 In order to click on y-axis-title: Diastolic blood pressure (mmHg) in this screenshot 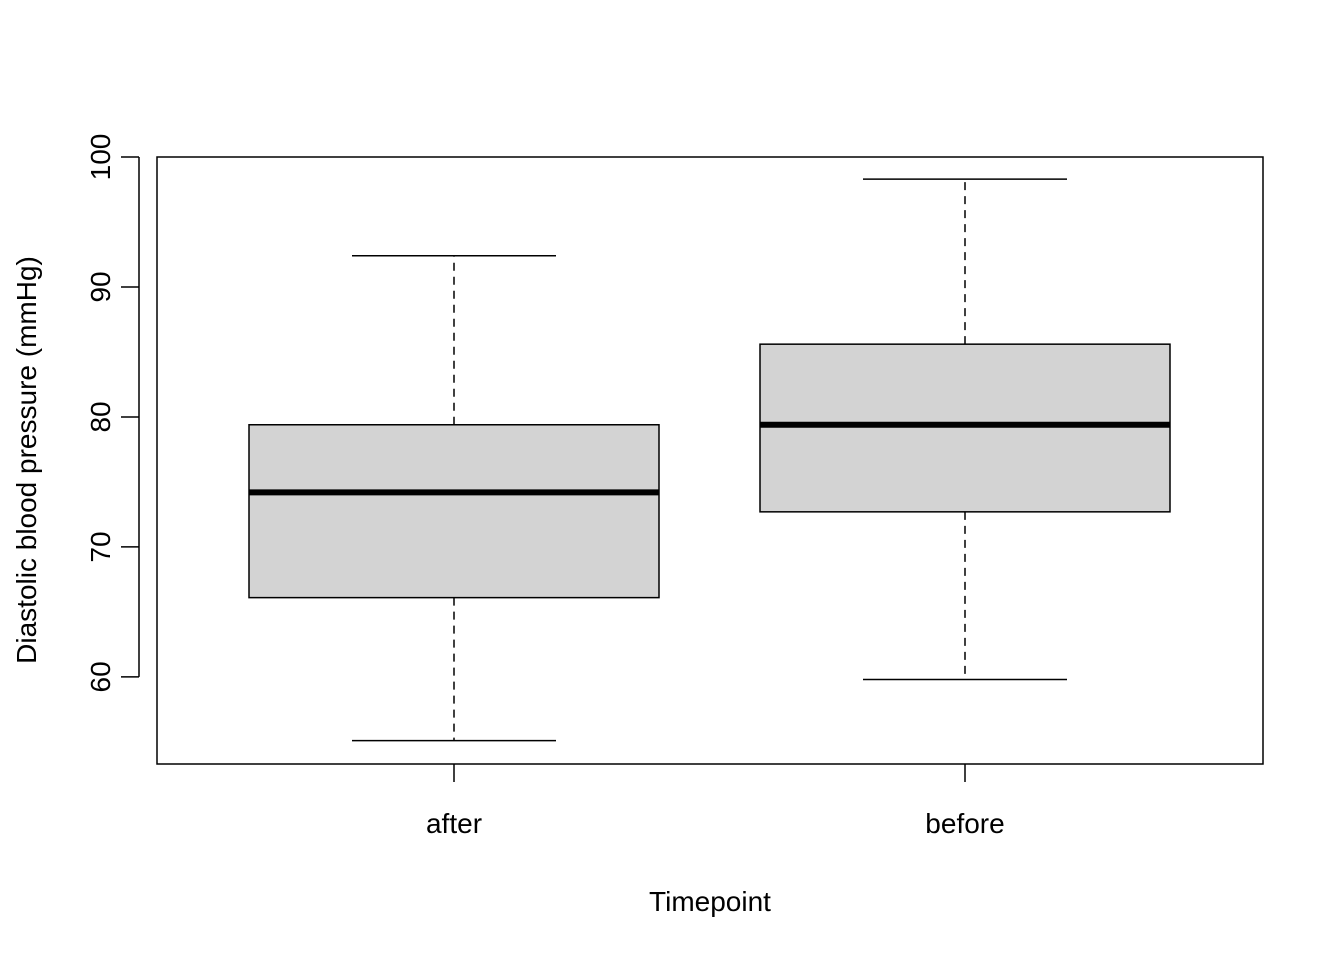, I will do `click(26, 460)`.